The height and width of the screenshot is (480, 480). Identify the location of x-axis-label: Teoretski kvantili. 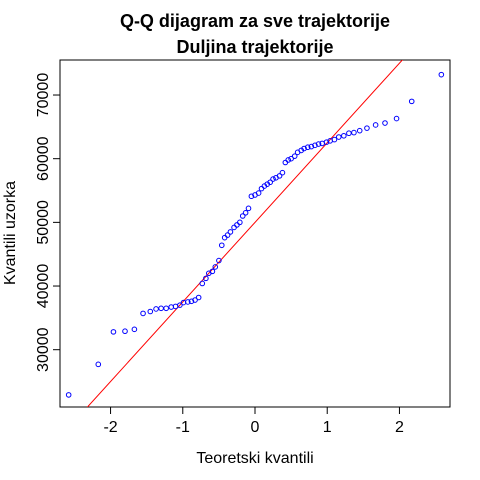
(254, 458).